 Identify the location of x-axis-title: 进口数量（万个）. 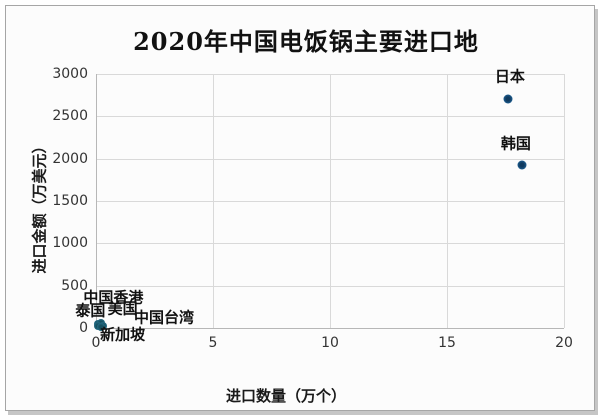
(285, 396).